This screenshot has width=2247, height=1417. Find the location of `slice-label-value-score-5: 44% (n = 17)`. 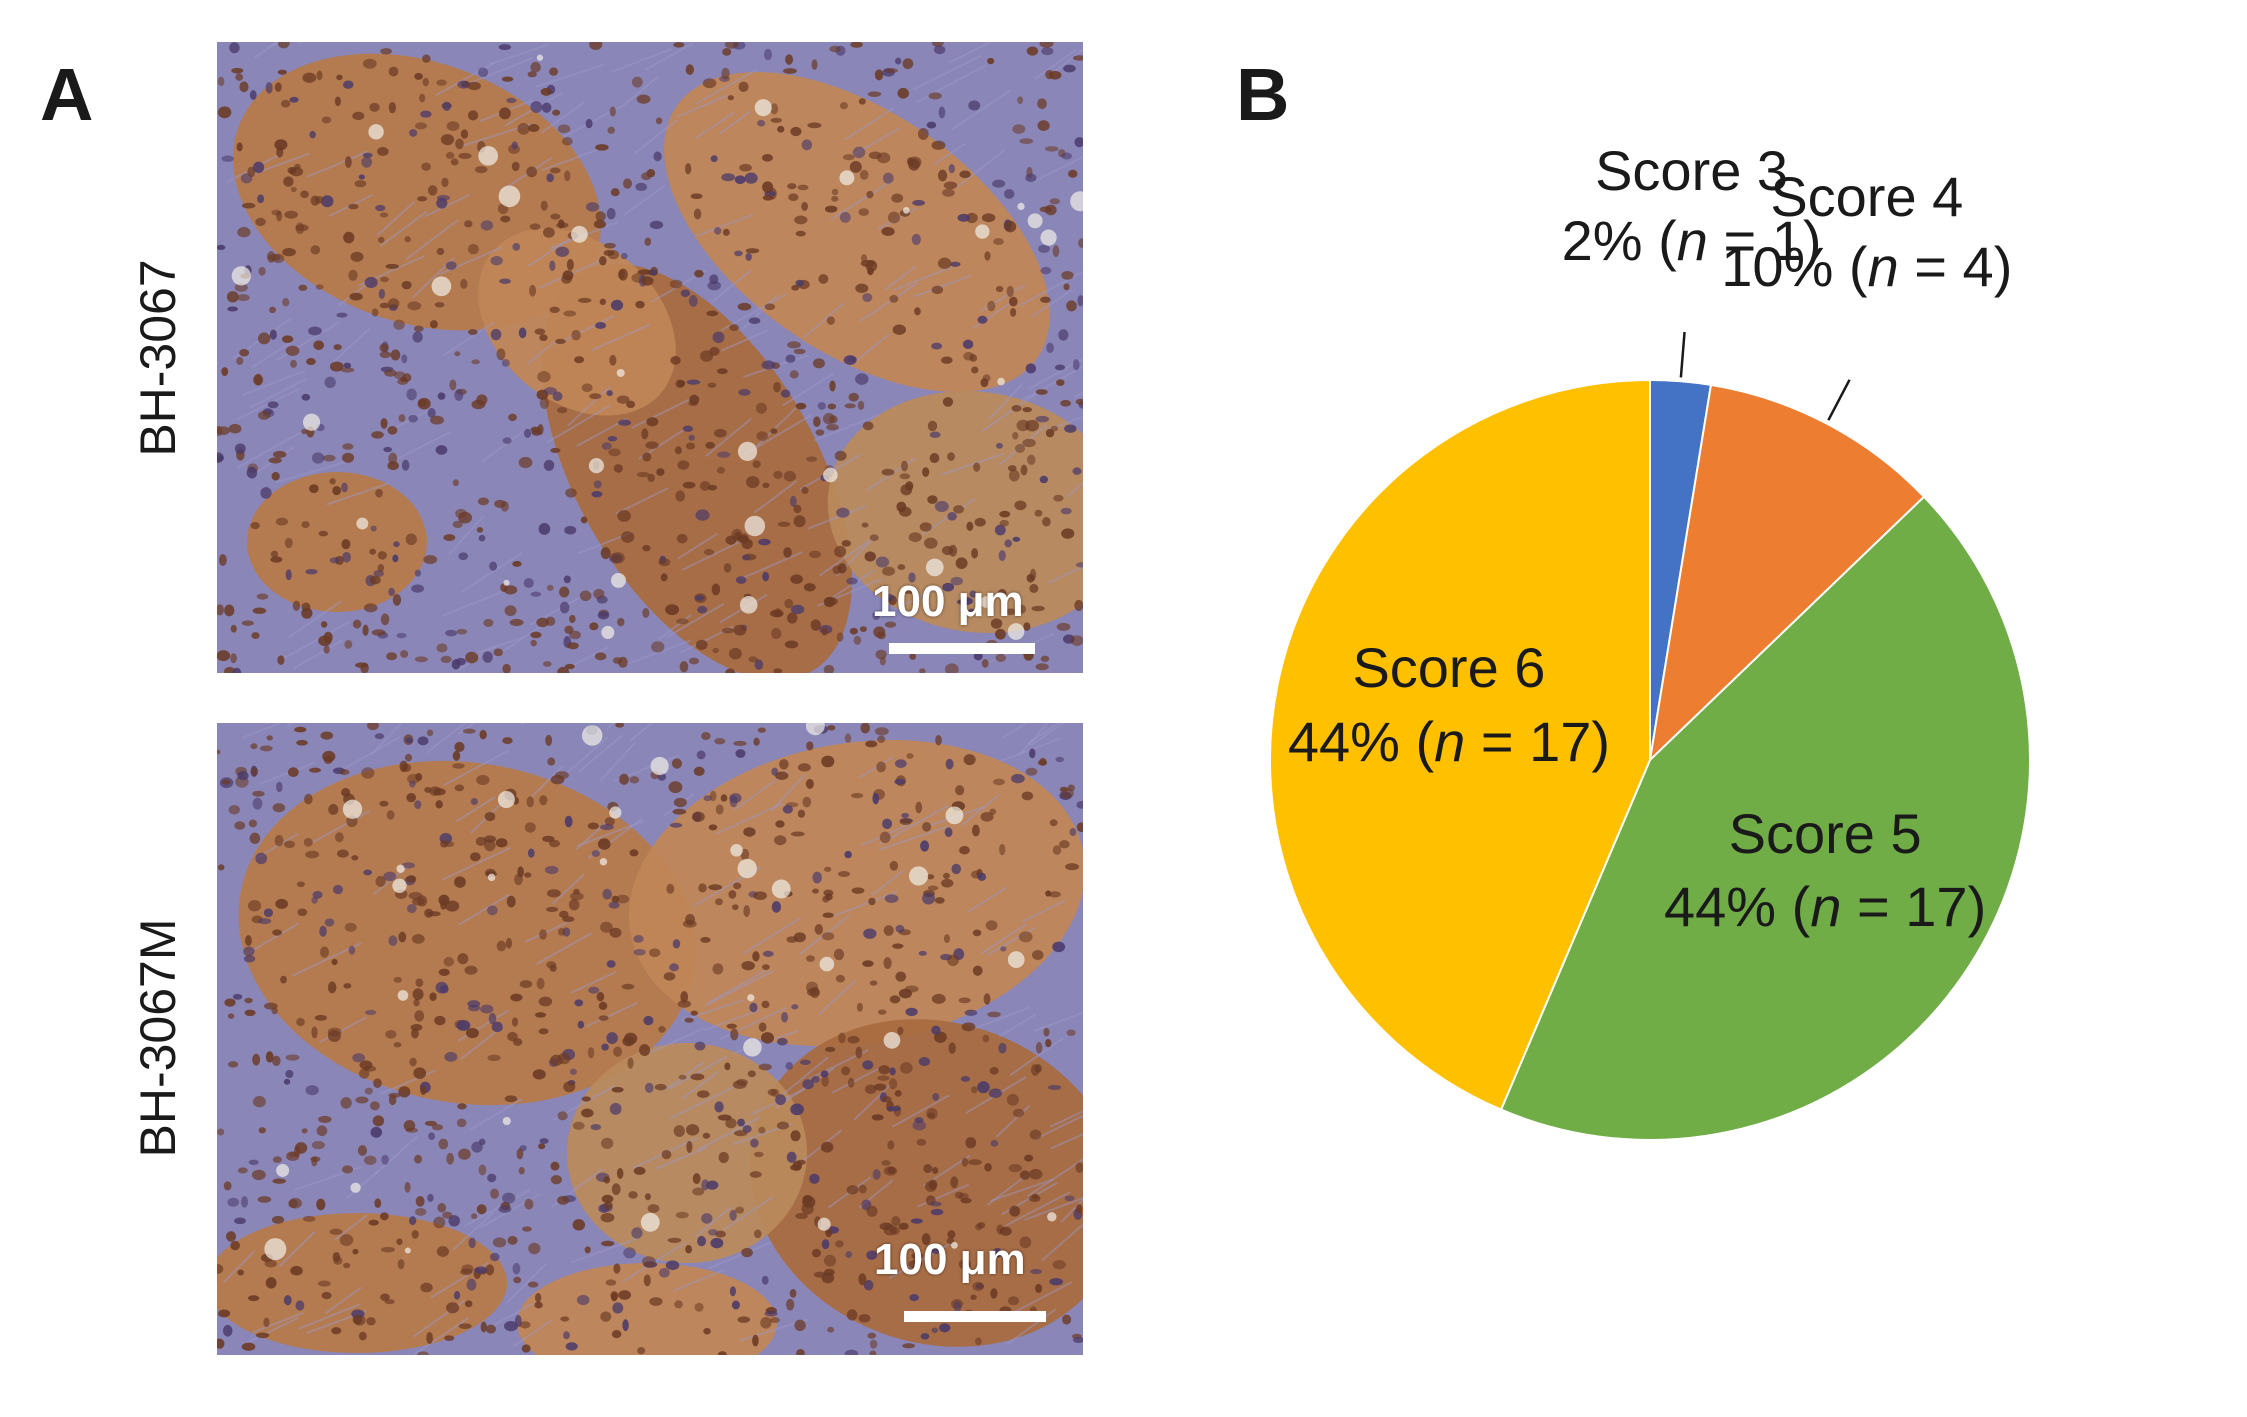

slice-label-value-score-5: 44% (n = 17) is located at coordinates (1825, 906).